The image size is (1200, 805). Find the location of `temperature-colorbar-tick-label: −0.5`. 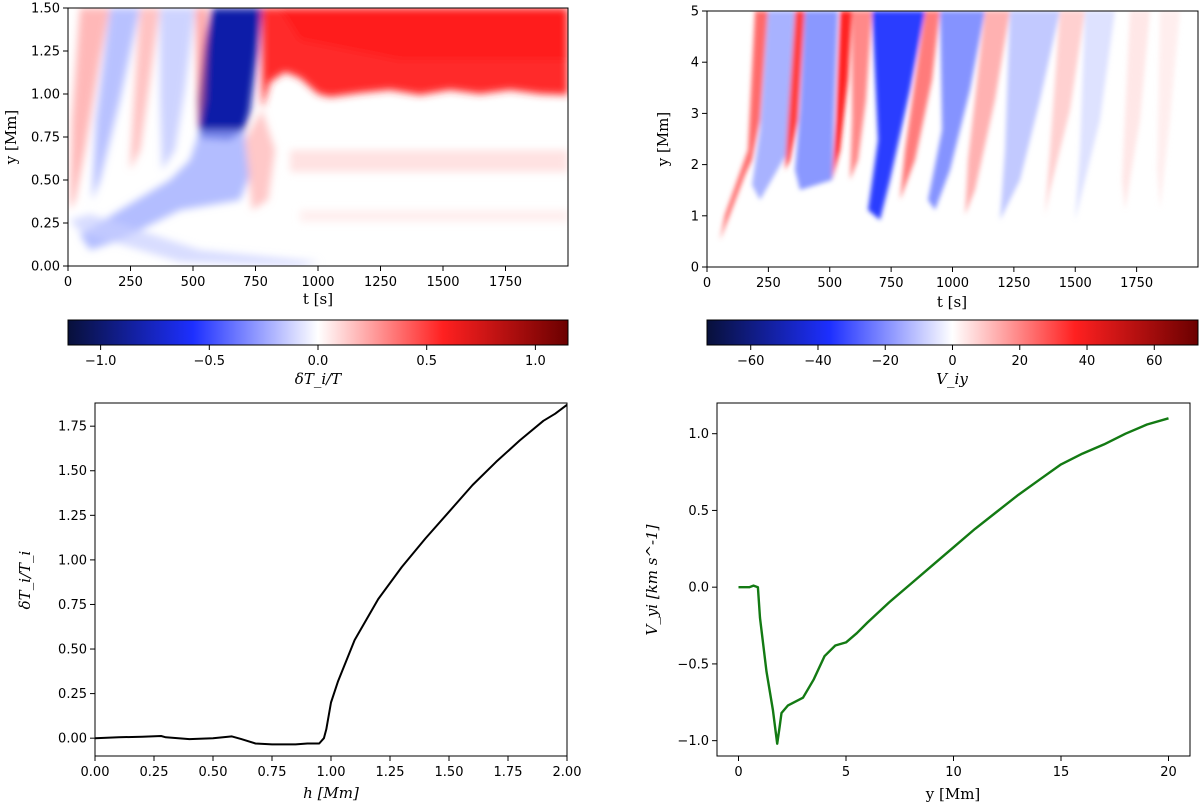

temperature-colorbar-tick-label: −0.5 is located at coordinates (210, 361).